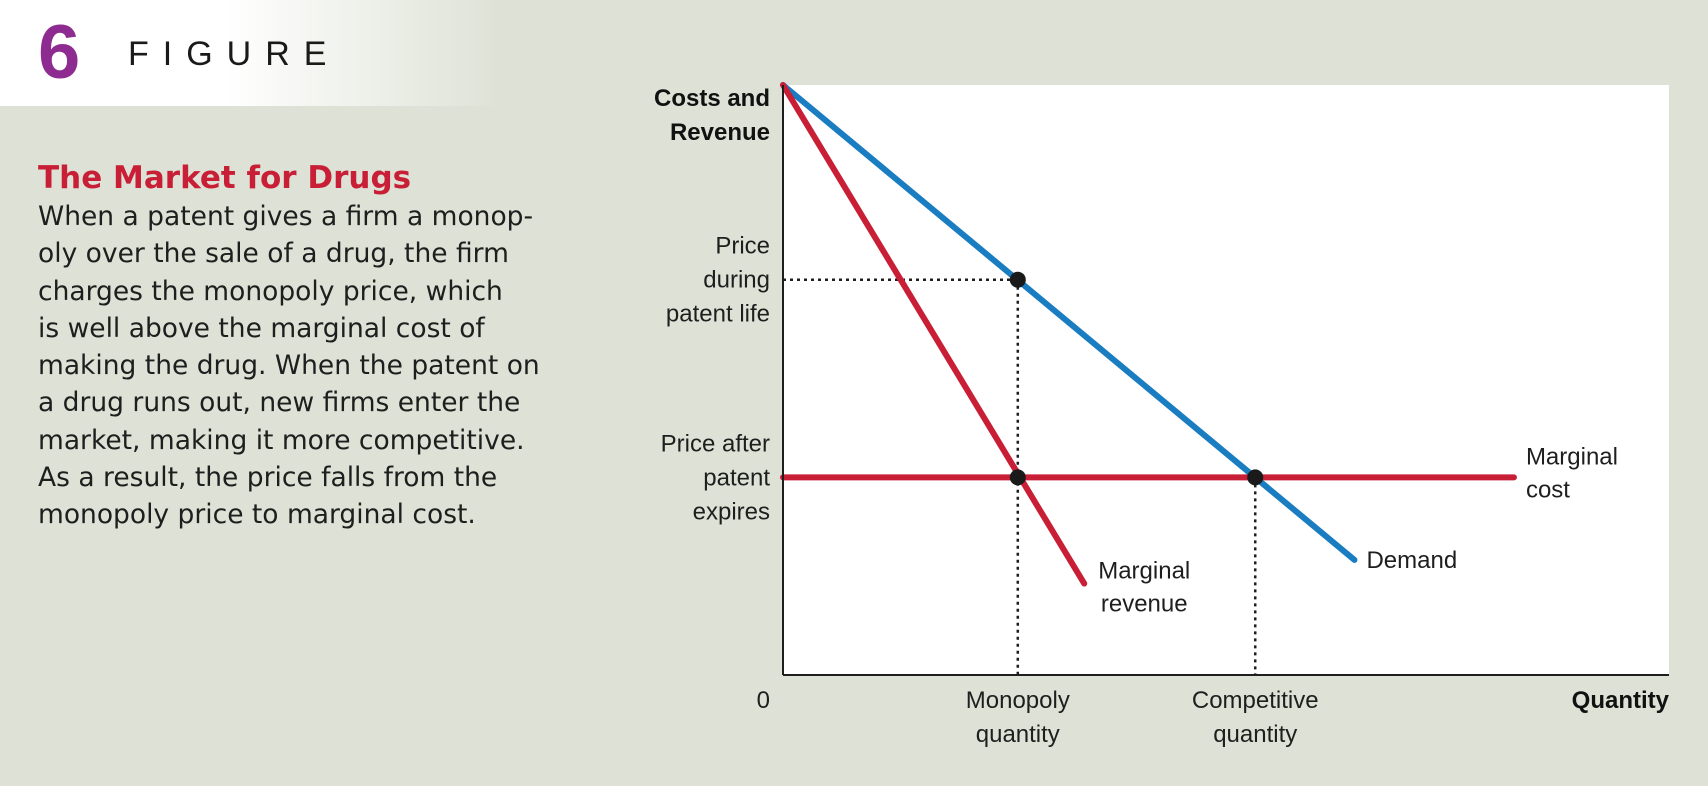 This screenshot has height=786, width=1708. What do you see at coordinates (1255, 477) in the screenshot?
I see `competitive-point` at bounding box center [1255, 477].